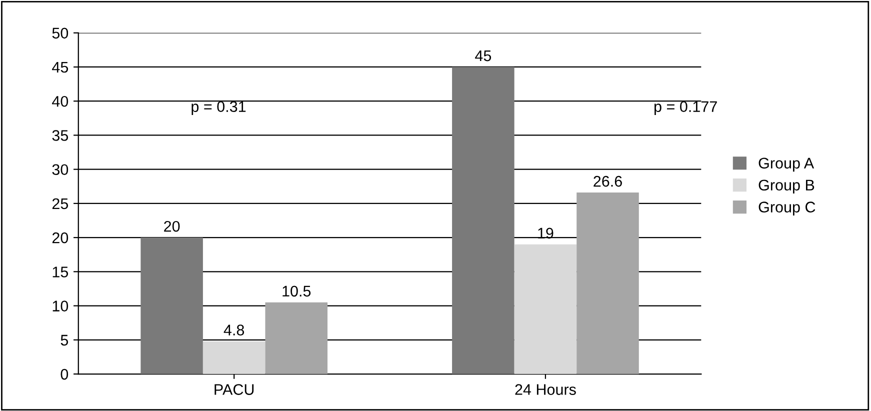 This screenshot has height=411, width=871. Describe the element at coordinates (234, 330) in the screenshot. I see `data-label: 4.8` at that location.